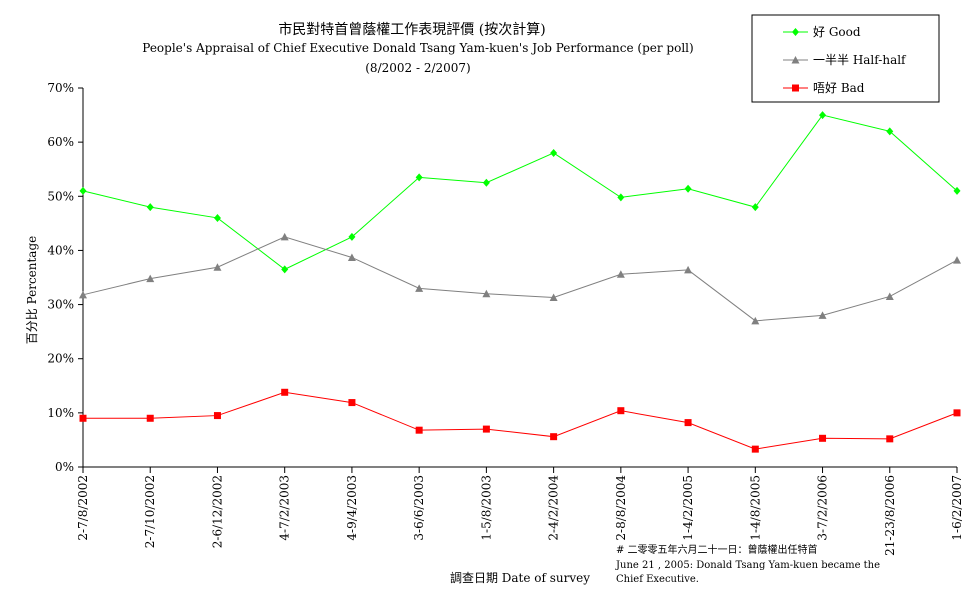  Describe the element at coordinates (64, 467) in the screenshot. I see `y-tick-label: 0%` at that location.